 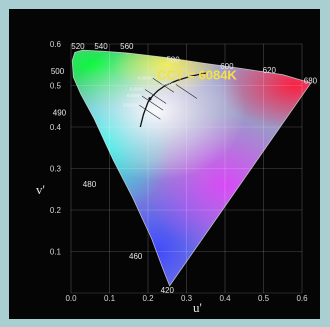 What do you see at coordinates (137, 88) in the screenshot?
I see `isotherm-label: 6,000K` at bounding box center [137, 88].